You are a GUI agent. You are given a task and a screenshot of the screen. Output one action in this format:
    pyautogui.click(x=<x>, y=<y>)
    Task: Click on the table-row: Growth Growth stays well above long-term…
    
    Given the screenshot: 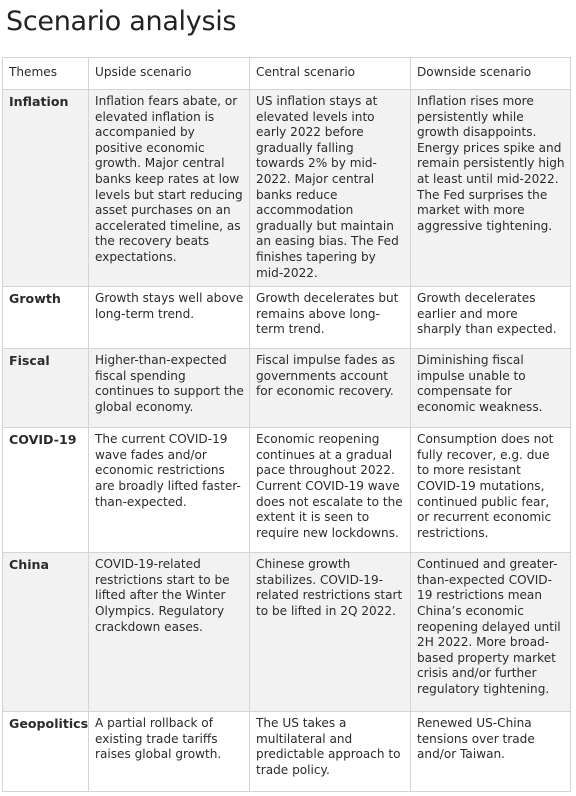 What is the action you would take?
    pyautogui.click(x=286, y=318)
    